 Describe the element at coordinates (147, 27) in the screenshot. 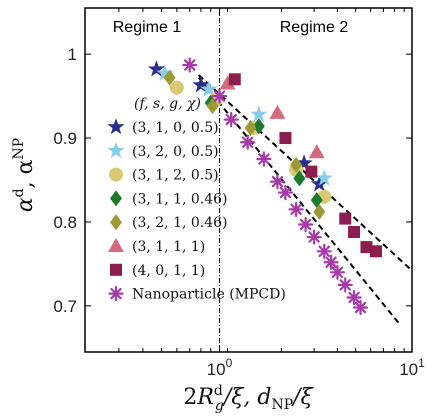

I see `regime-1-label: Regime 1` at that location.